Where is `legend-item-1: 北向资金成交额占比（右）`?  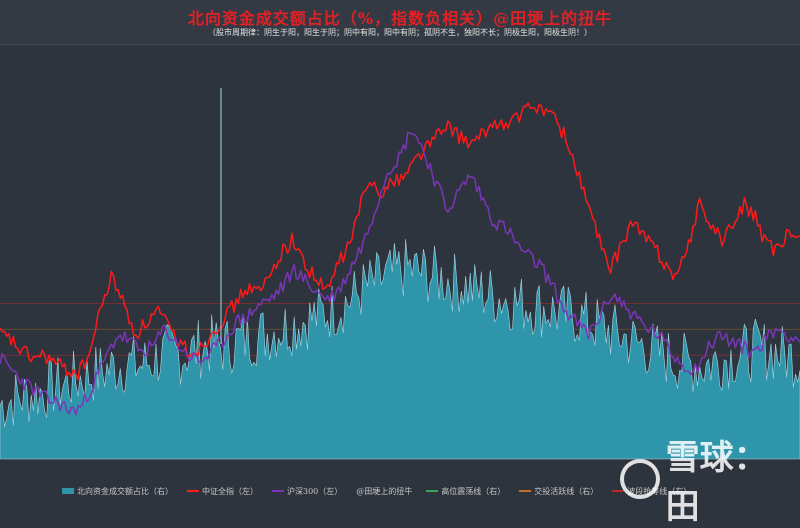 legend-item-1: 北向资金成交额占比（右） is located at coordinates (117, 491).